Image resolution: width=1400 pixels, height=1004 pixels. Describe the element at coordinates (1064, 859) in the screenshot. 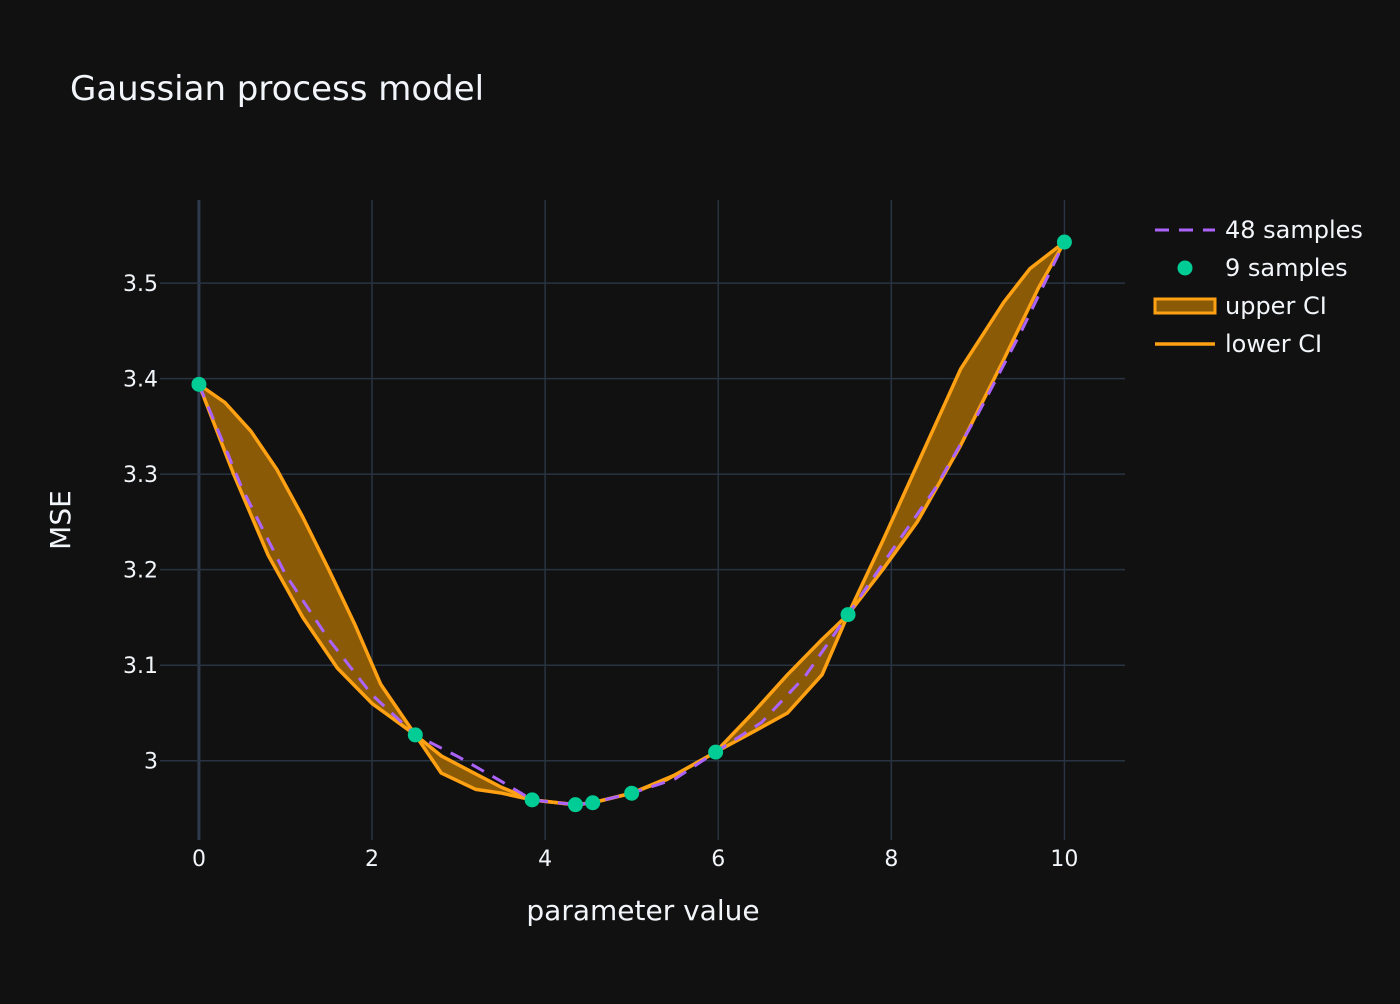

I see `x-tick-label: 10` at that location.